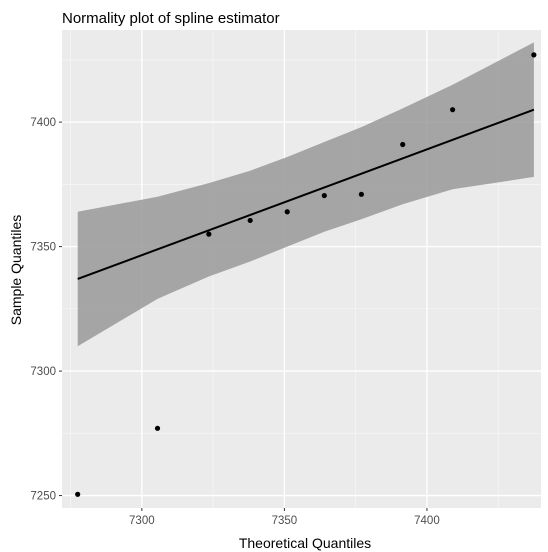 The height and width of the screenshot is (552, 548). What do you see at coordinates (16, 270) in the screenshot?
I see `y-axis-title: Sample Quantiles` at bounding box center [16, 270].